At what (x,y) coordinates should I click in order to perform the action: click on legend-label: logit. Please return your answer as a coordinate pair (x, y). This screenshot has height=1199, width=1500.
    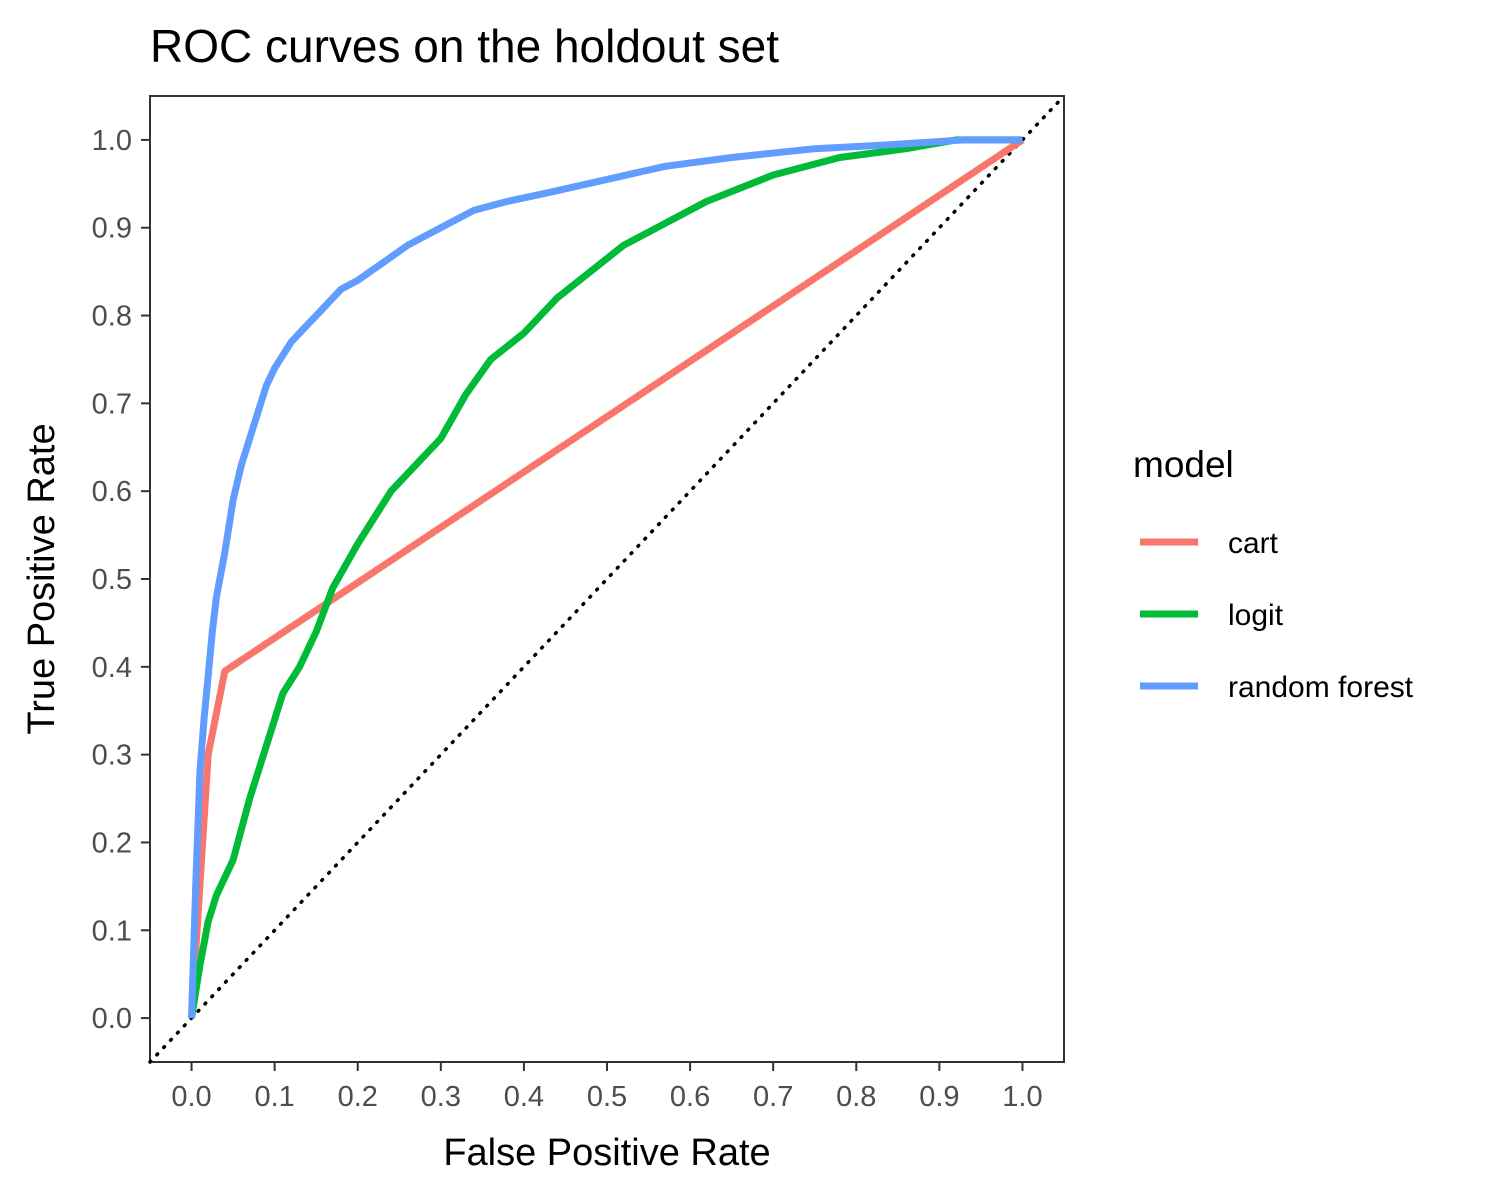
    Looking at the image, I should click on (1256, 615).